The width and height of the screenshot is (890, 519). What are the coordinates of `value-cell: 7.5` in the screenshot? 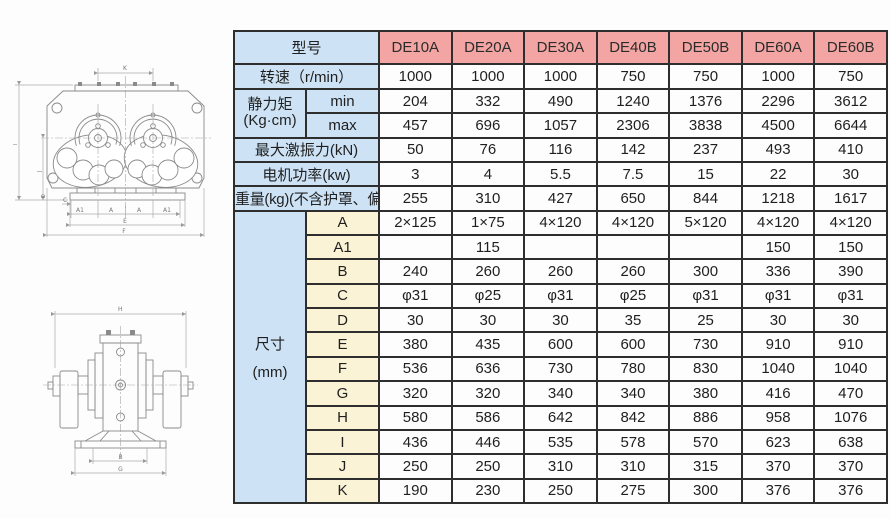 It's located at (633, 174).